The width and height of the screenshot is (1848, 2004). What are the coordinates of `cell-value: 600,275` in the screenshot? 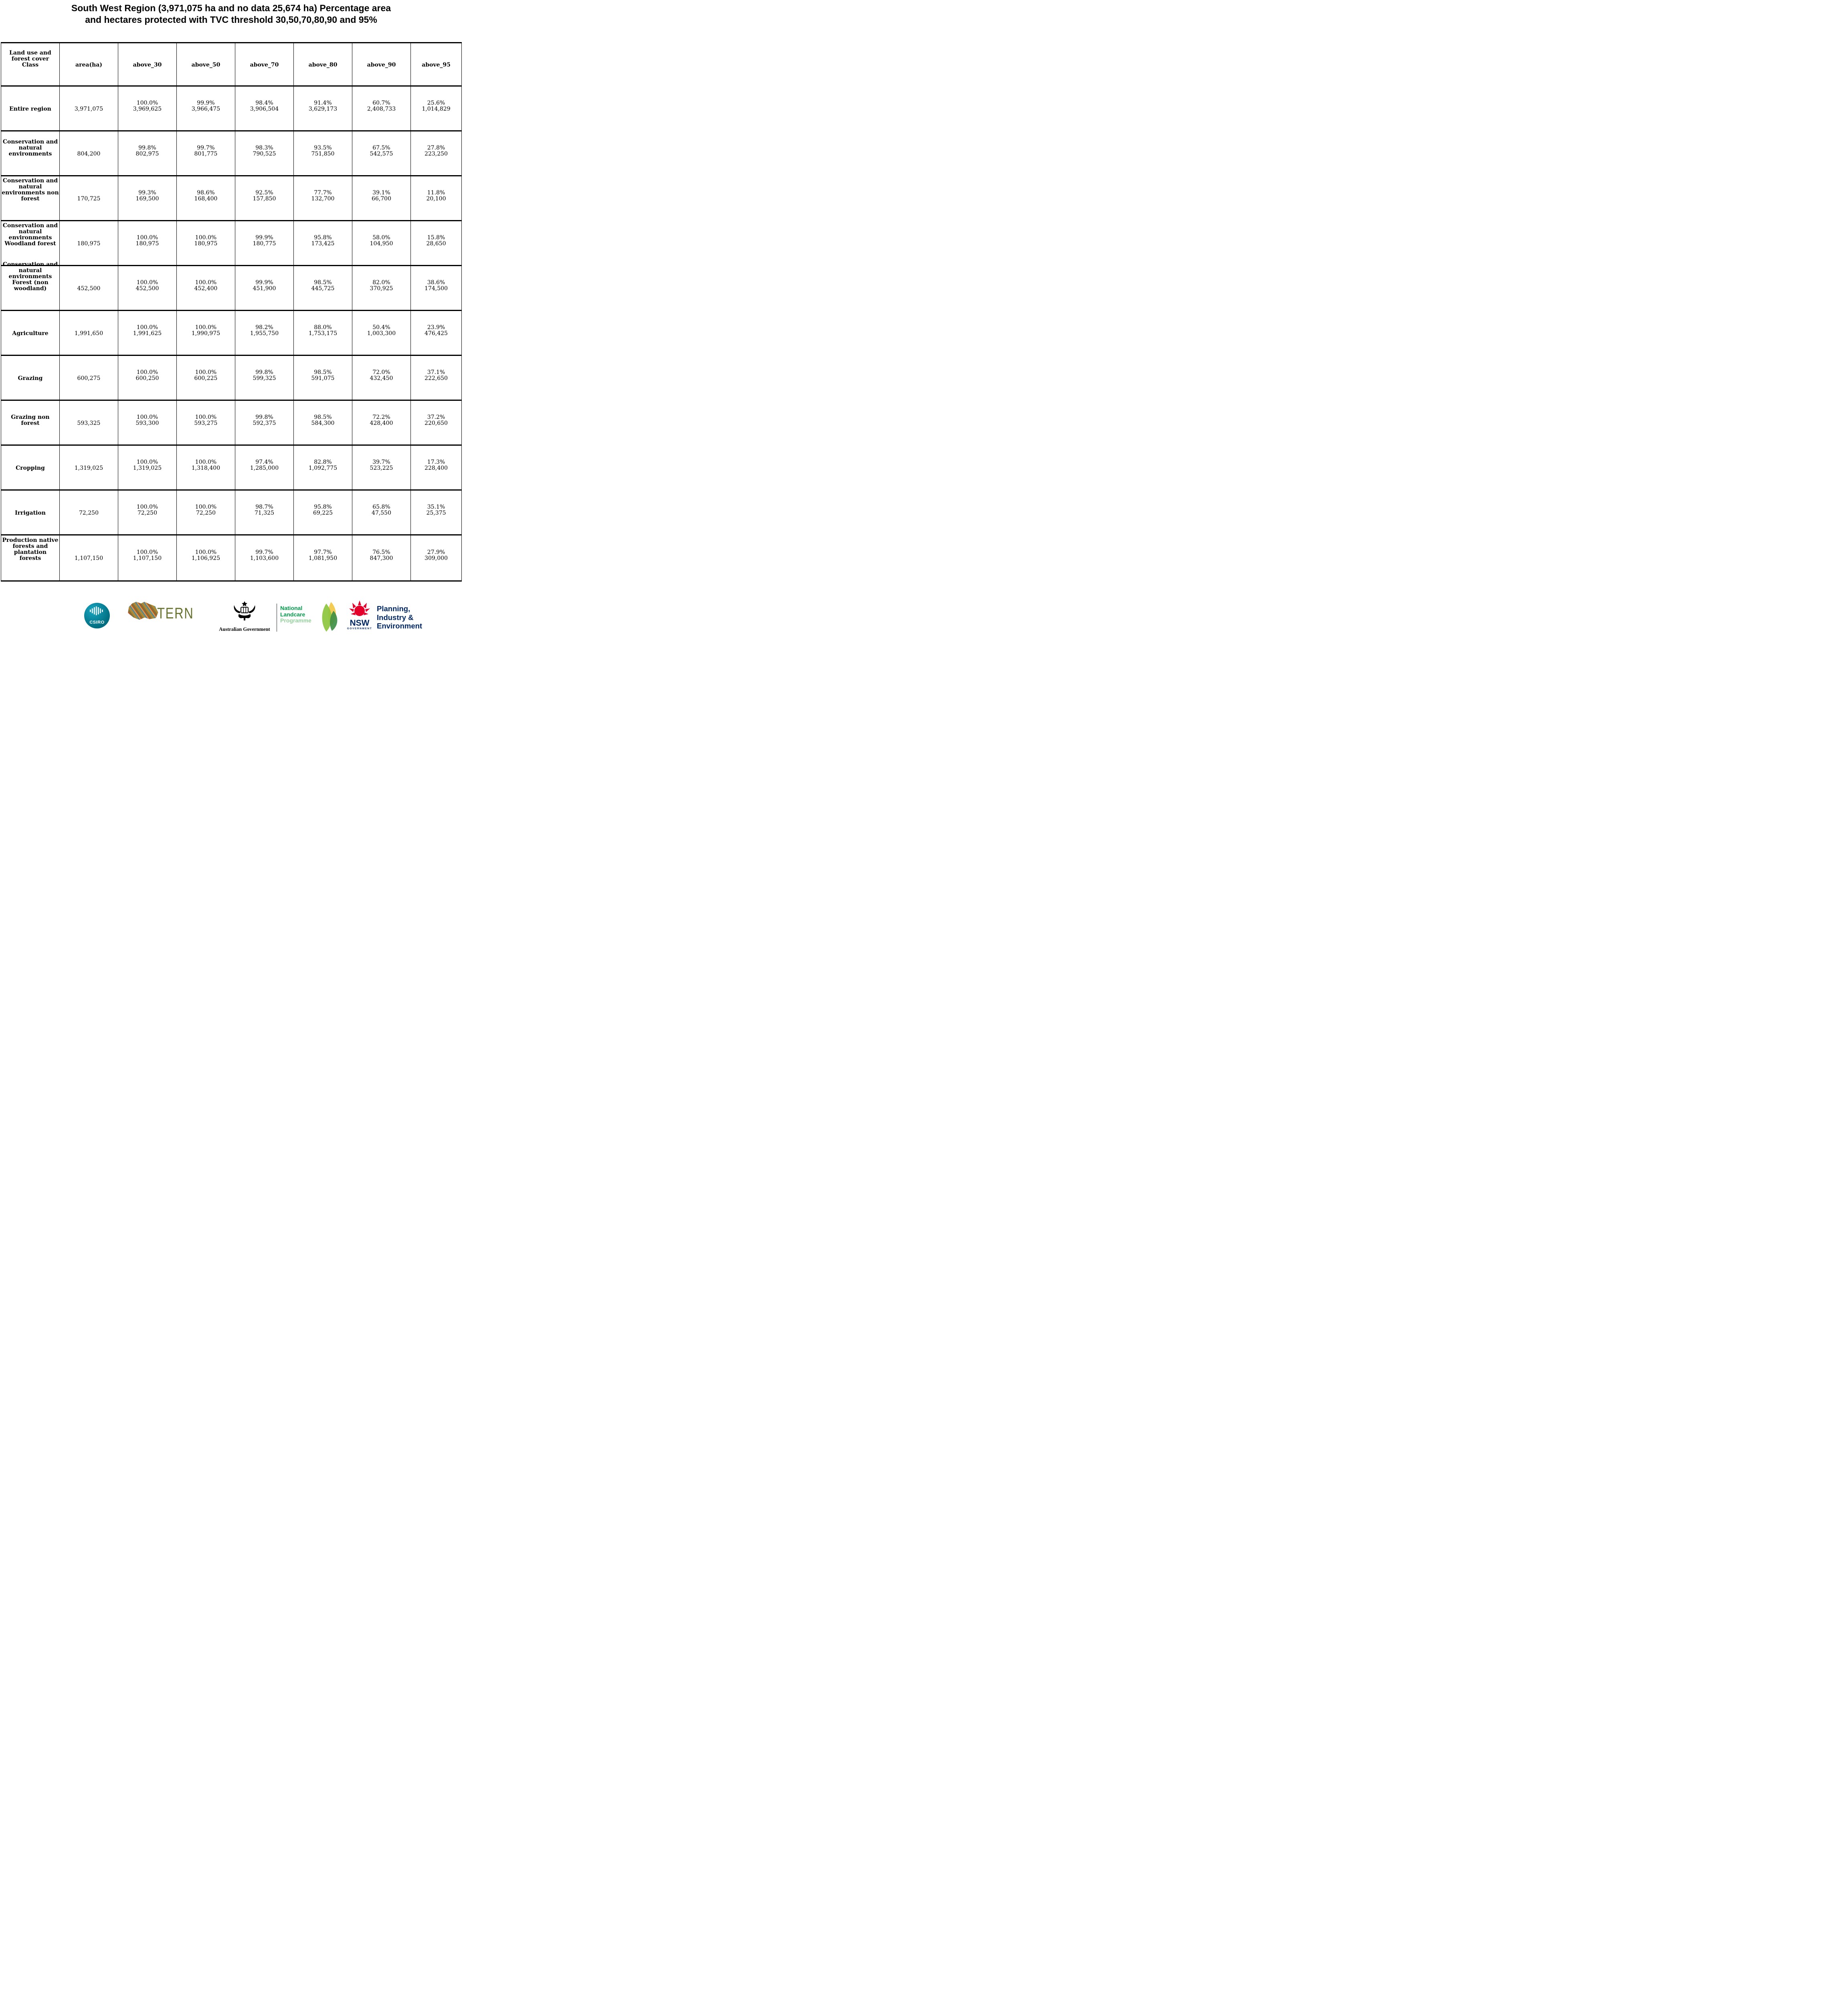 It's located at (89, 378).